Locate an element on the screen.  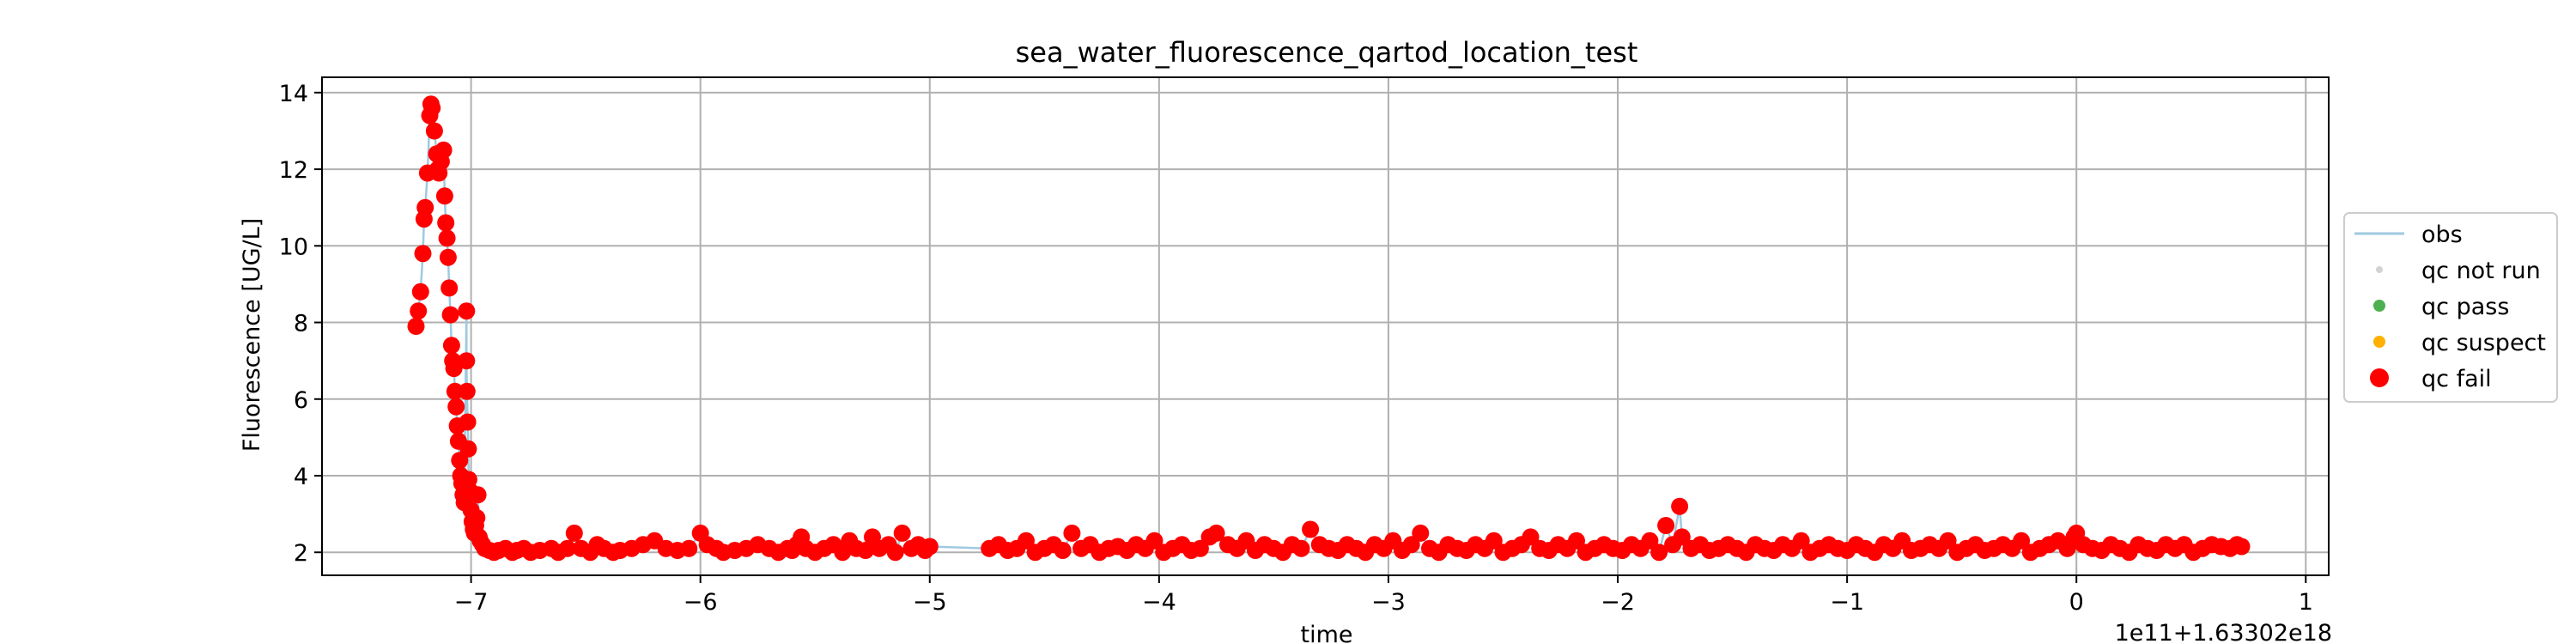
x-axis-ticks: −7 −6 −5 −4 −3 −2 −1 0 1 is located at coordinates (1383, 596).